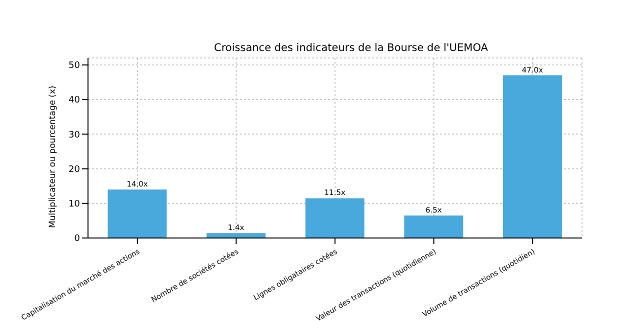 Image resolution: width=622 pixels, height=330 pixels. I want to click on chart-title: Croissance des indicateurs de la Bourse de l'UEMOA, so click(351, 48).